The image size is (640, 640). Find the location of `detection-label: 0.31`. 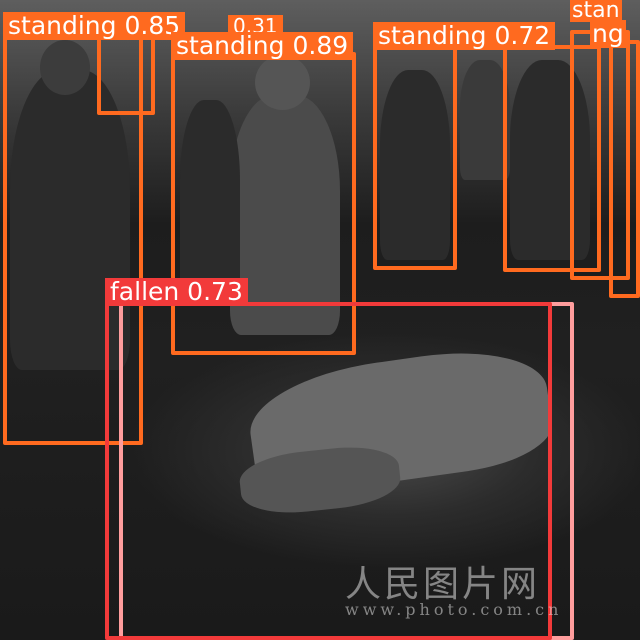

detection-label: 0.31 is located at coordinates (255, 26).